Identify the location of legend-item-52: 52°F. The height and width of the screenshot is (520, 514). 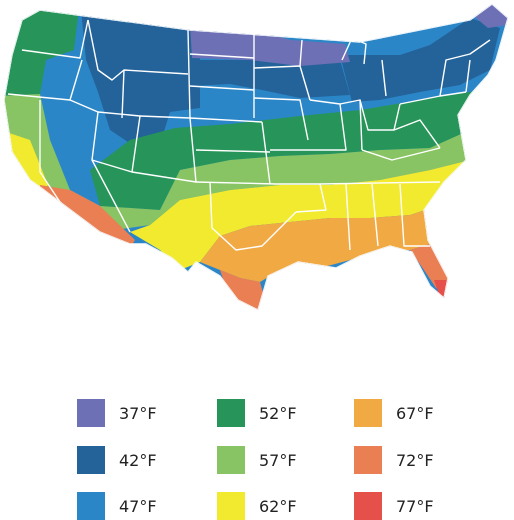
(257, 413).